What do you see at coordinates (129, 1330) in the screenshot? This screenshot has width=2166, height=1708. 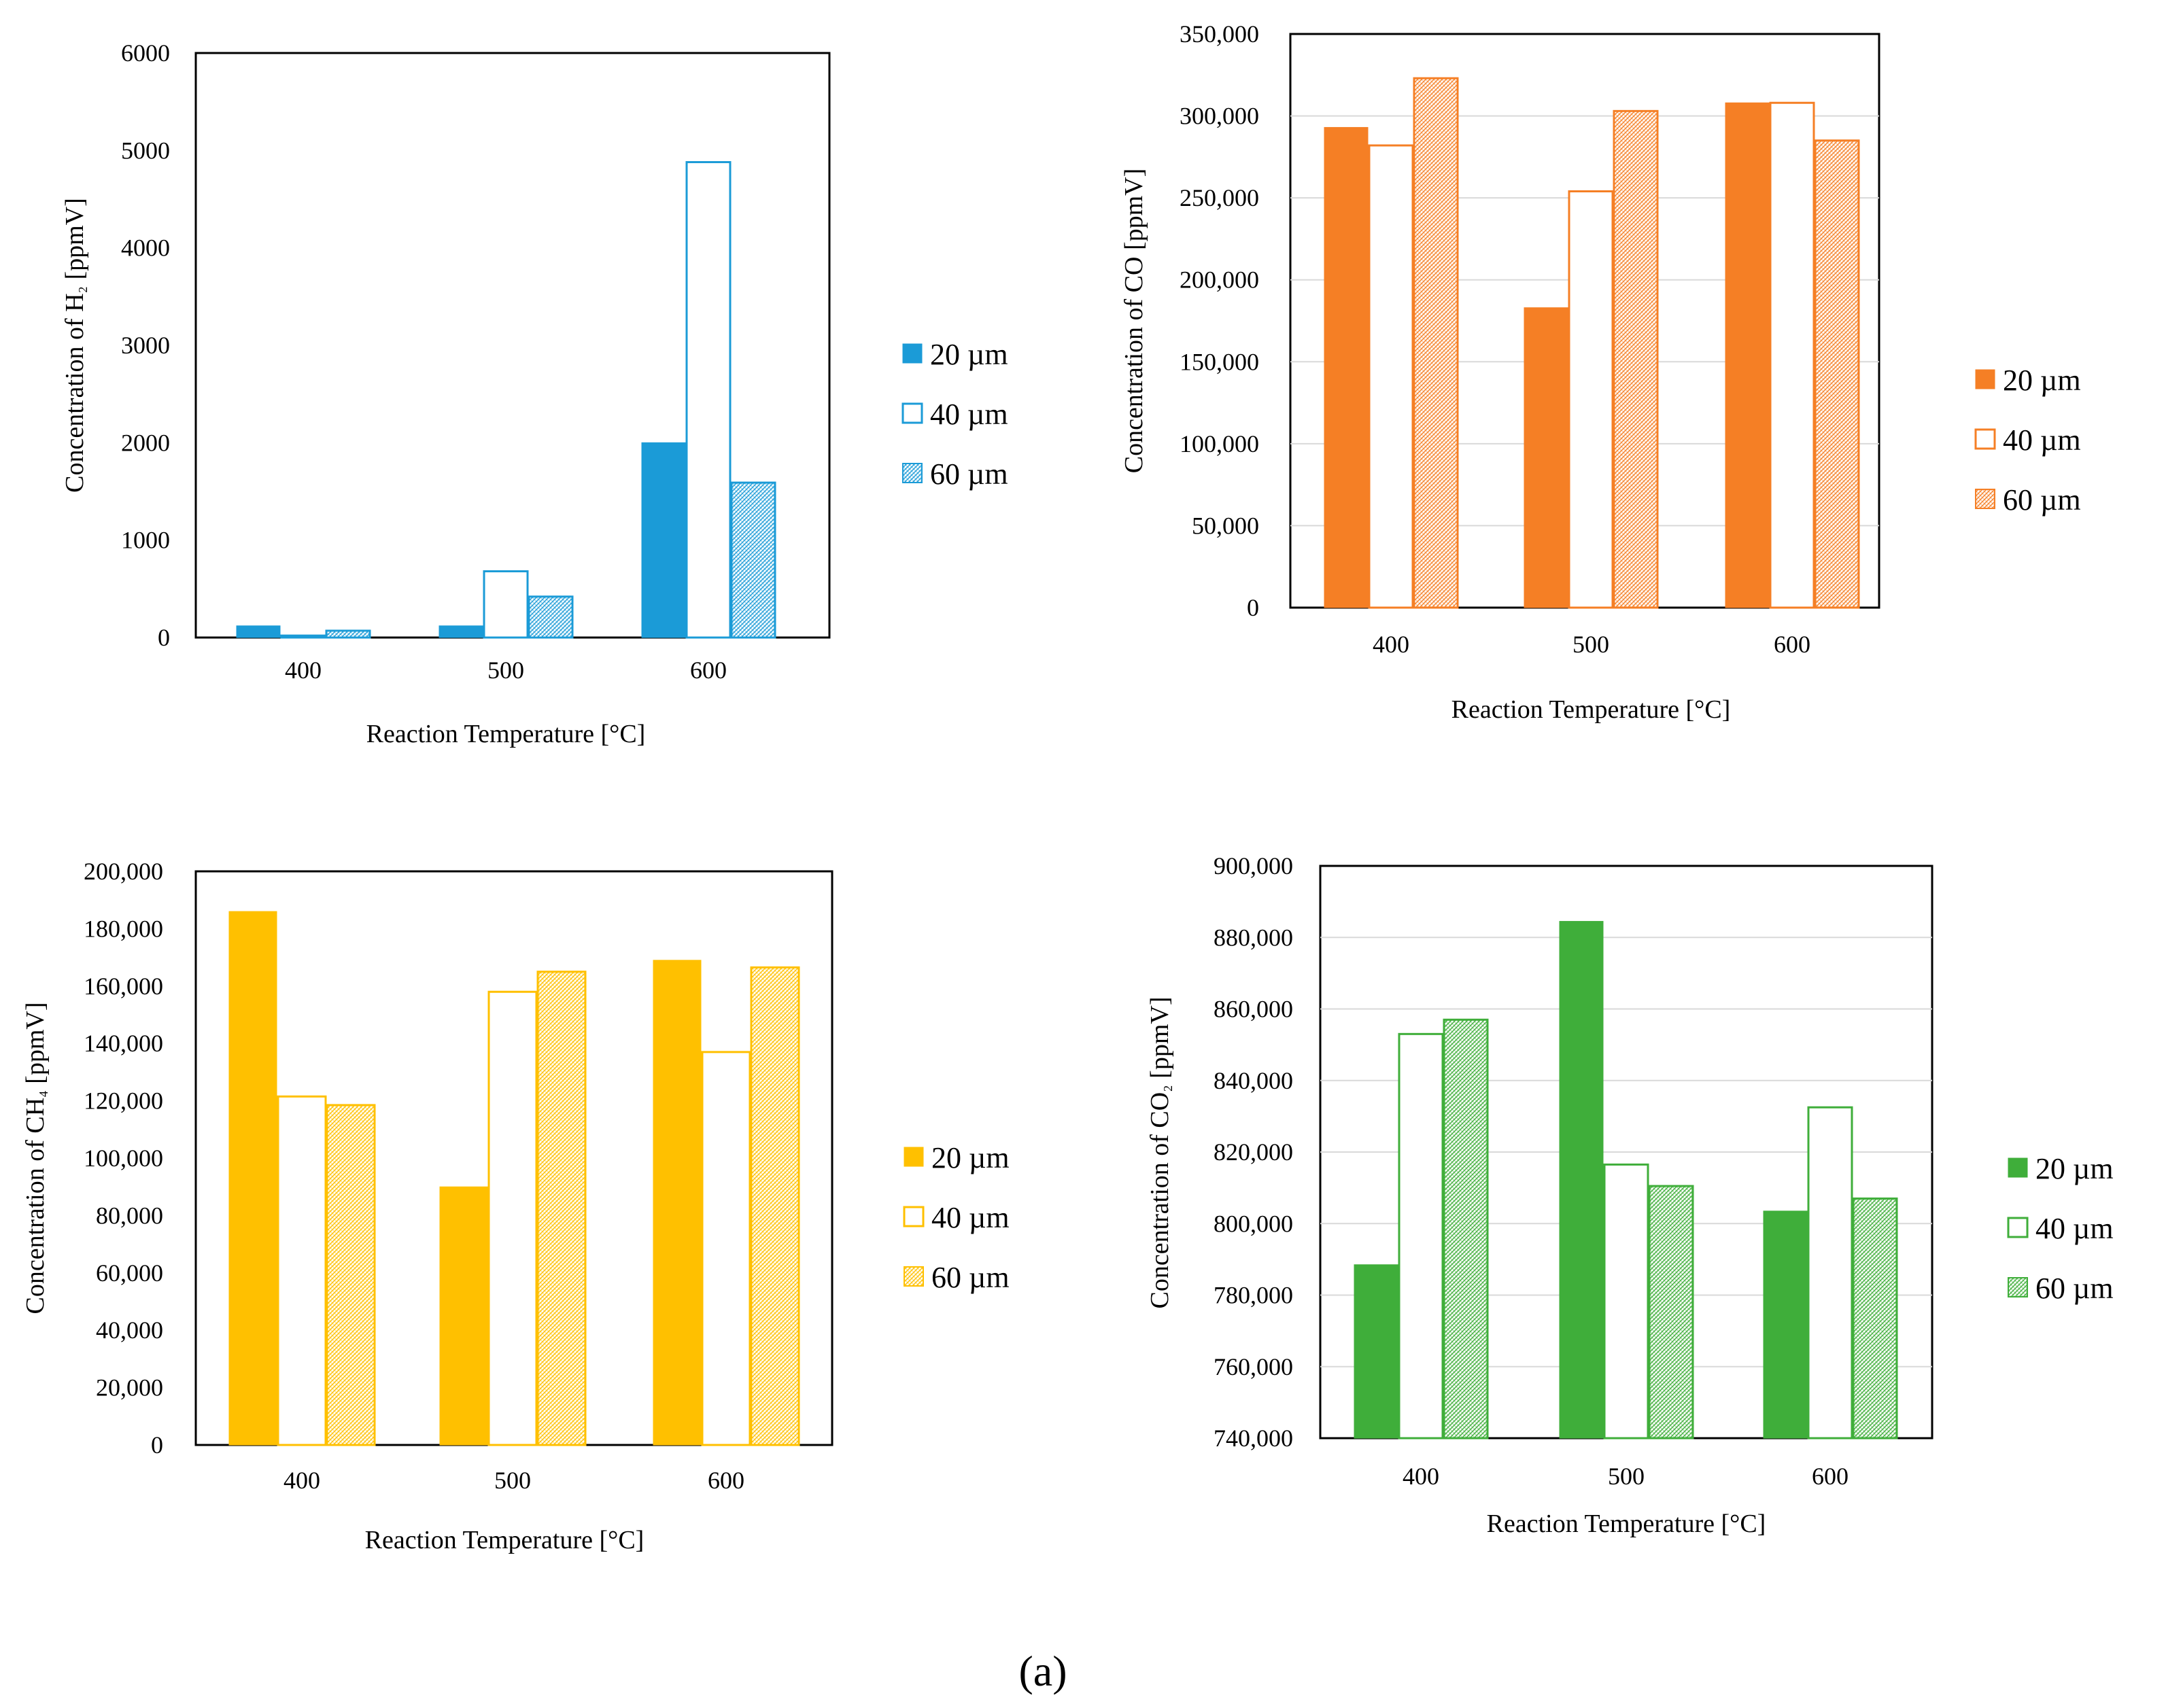 I see `y-tick-label: 40,000` at bounding box center [129, 1330].